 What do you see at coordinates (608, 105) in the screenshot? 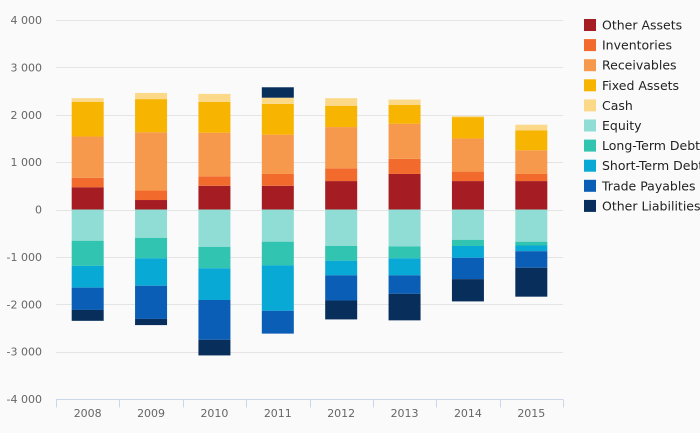
I see `legend-item: Cash` at bounding box center [608, 105].